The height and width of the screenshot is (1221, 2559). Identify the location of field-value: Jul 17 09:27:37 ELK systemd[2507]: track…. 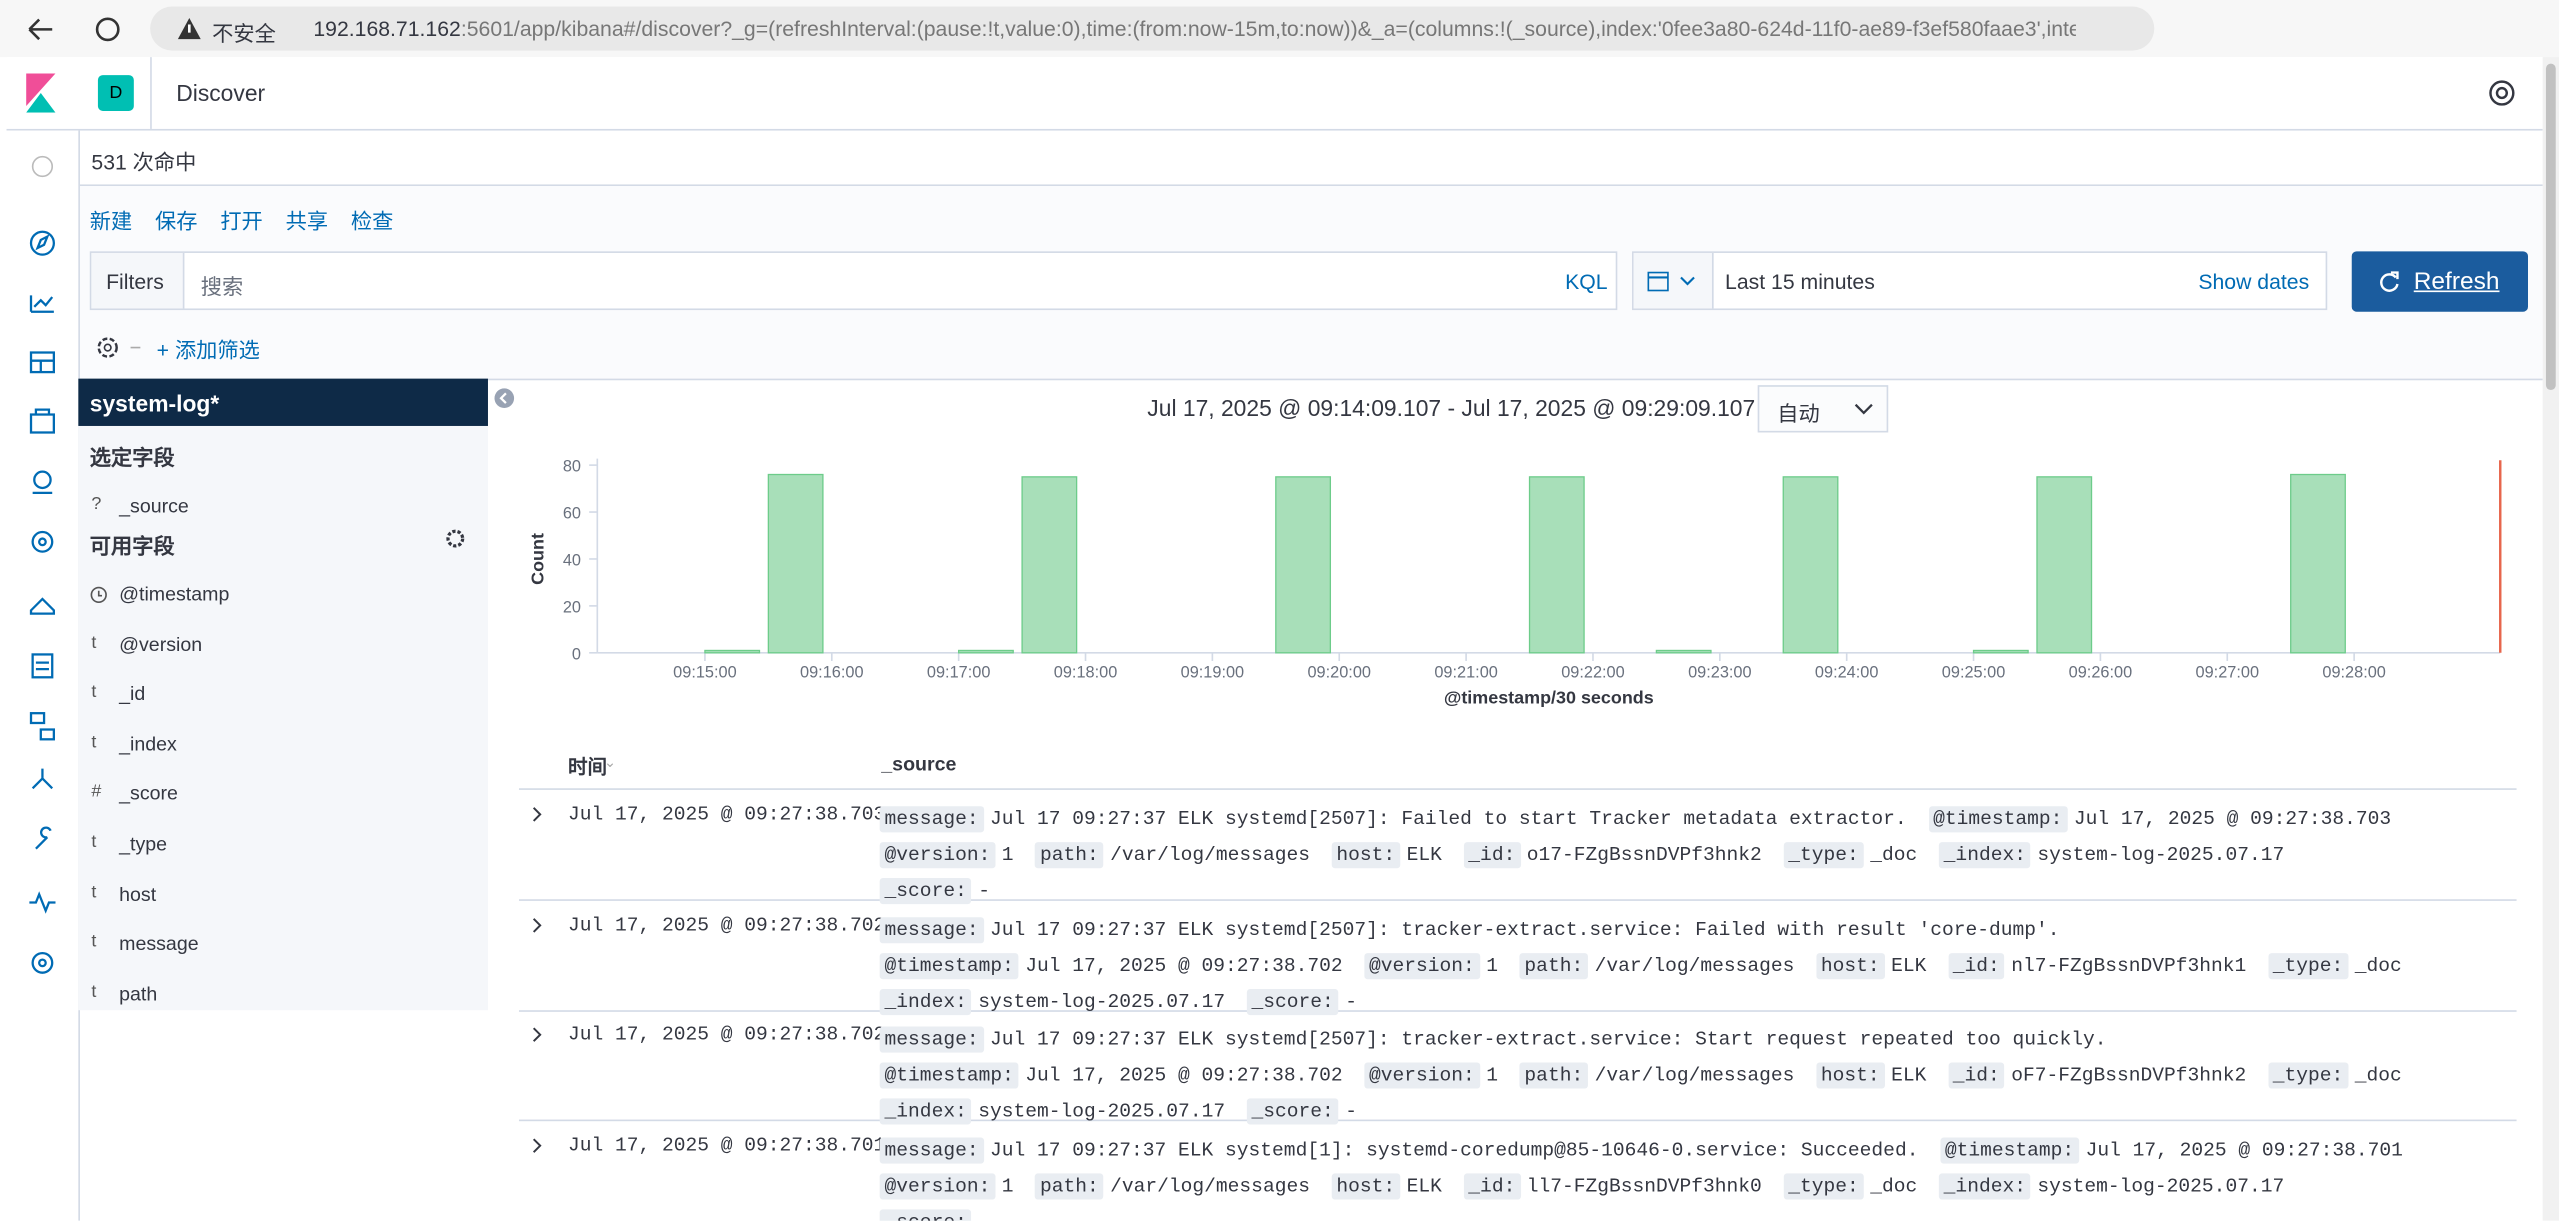
(1548, 1040).